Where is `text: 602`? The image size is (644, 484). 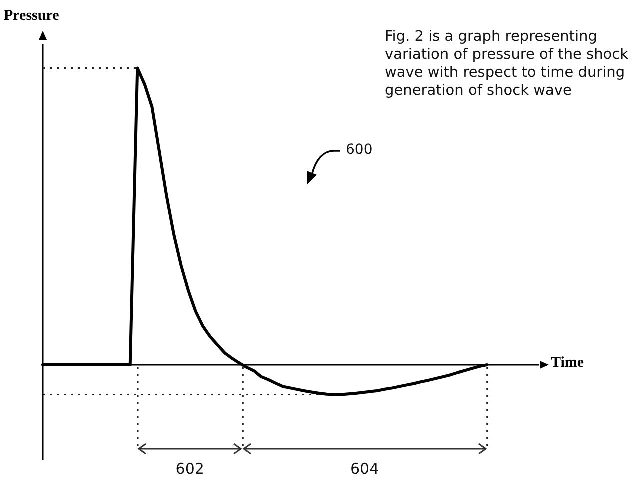 text: 602 is located at coordinates (190, 469).